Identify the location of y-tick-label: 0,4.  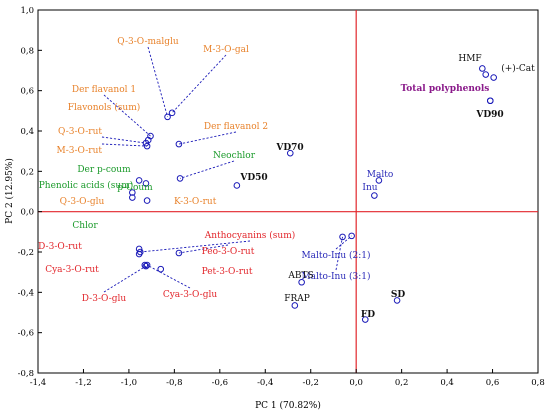
(27, 132).